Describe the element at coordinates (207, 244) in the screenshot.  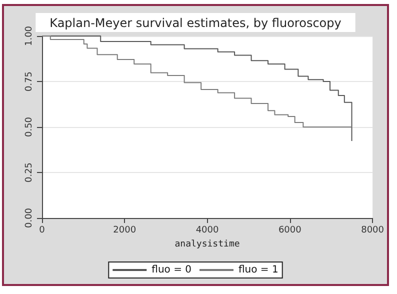
I see `x-axis-title: analysistime` at that location.